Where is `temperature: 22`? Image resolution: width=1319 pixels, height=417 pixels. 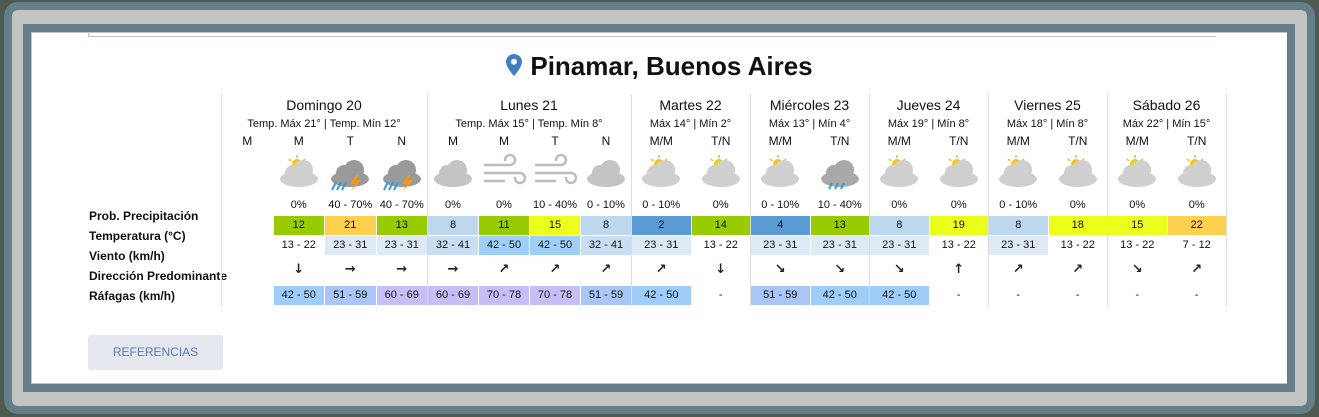 temperature: 22 is located at coordinates (1196, 225).